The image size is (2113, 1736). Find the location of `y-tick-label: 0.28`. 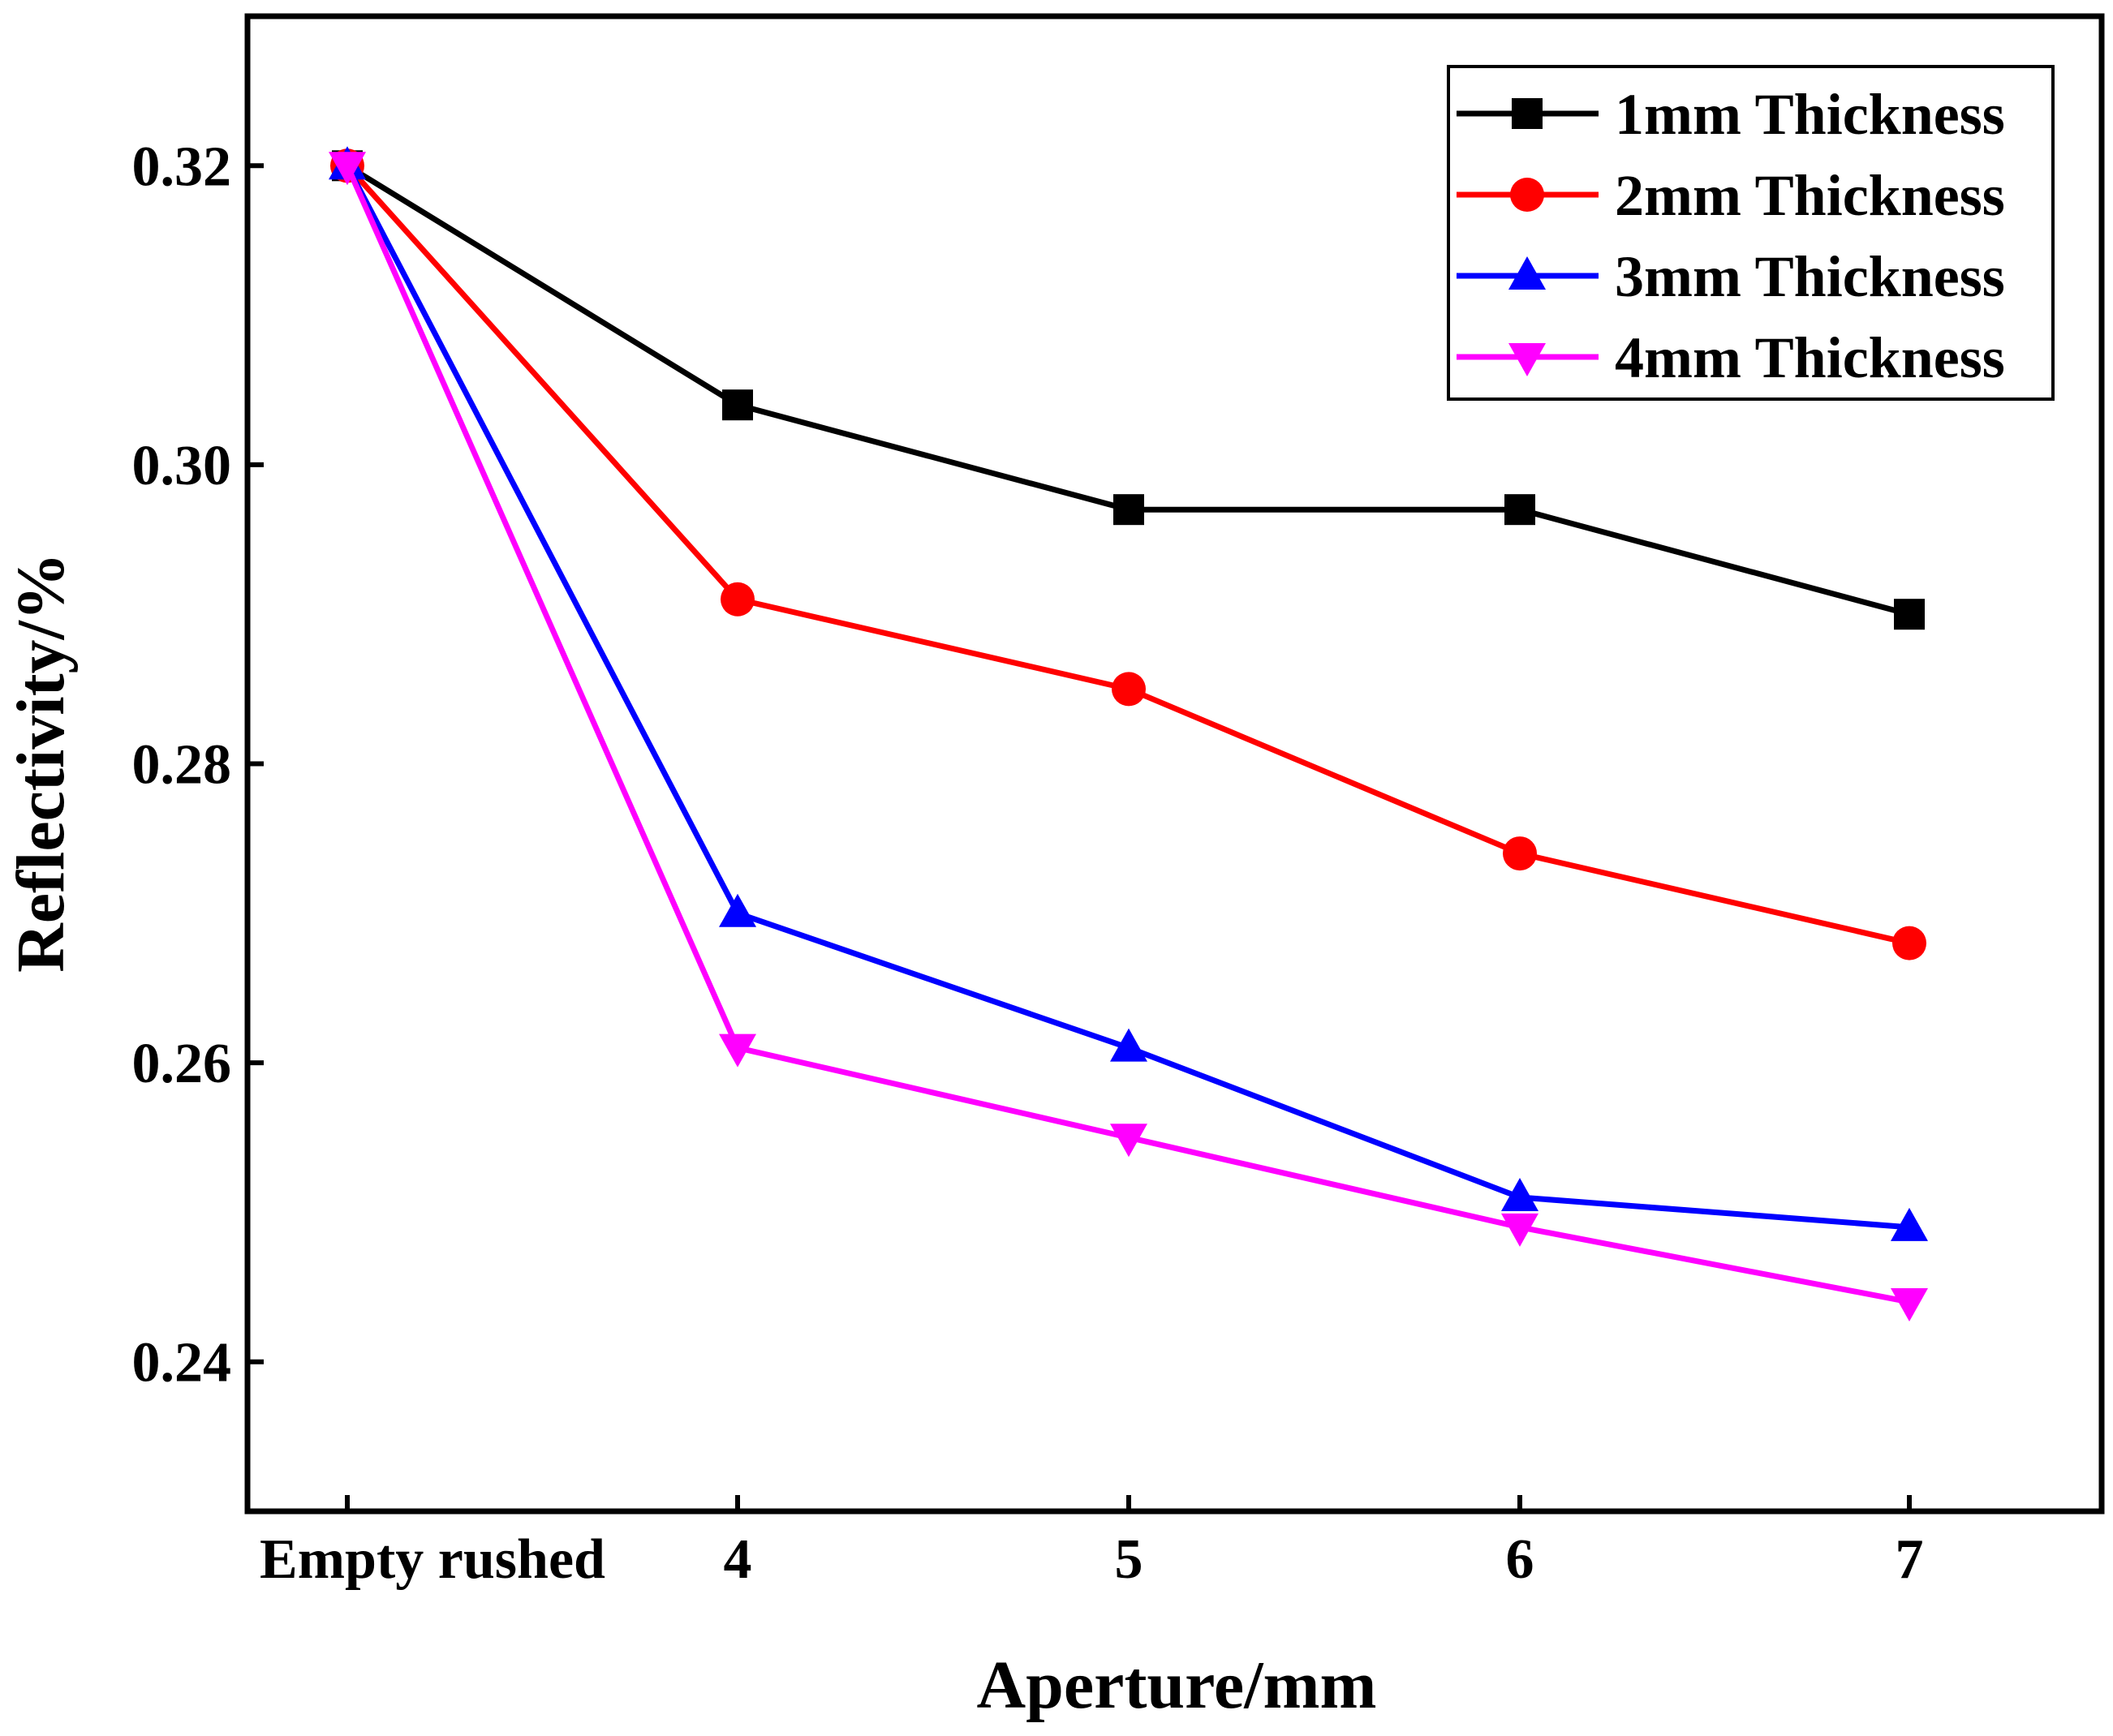

y-tick-label: 0.28 is located at coordinates (182, 765).